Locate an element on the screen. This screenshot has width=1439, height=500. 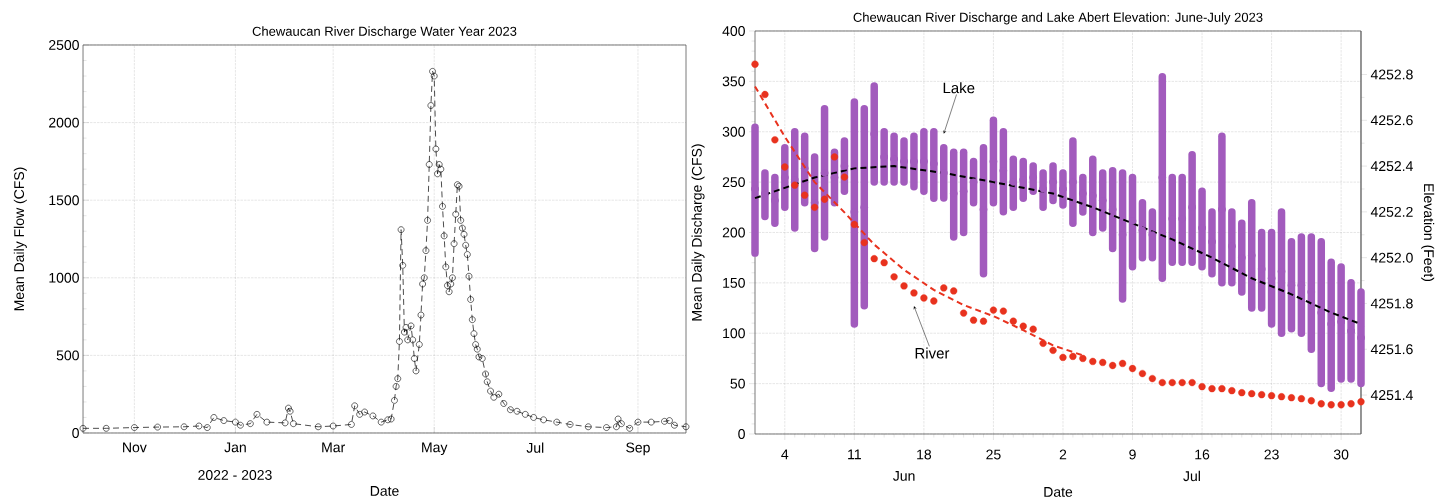
y2-tick-label: 4251.4 is located at coordinates (1391, 395).